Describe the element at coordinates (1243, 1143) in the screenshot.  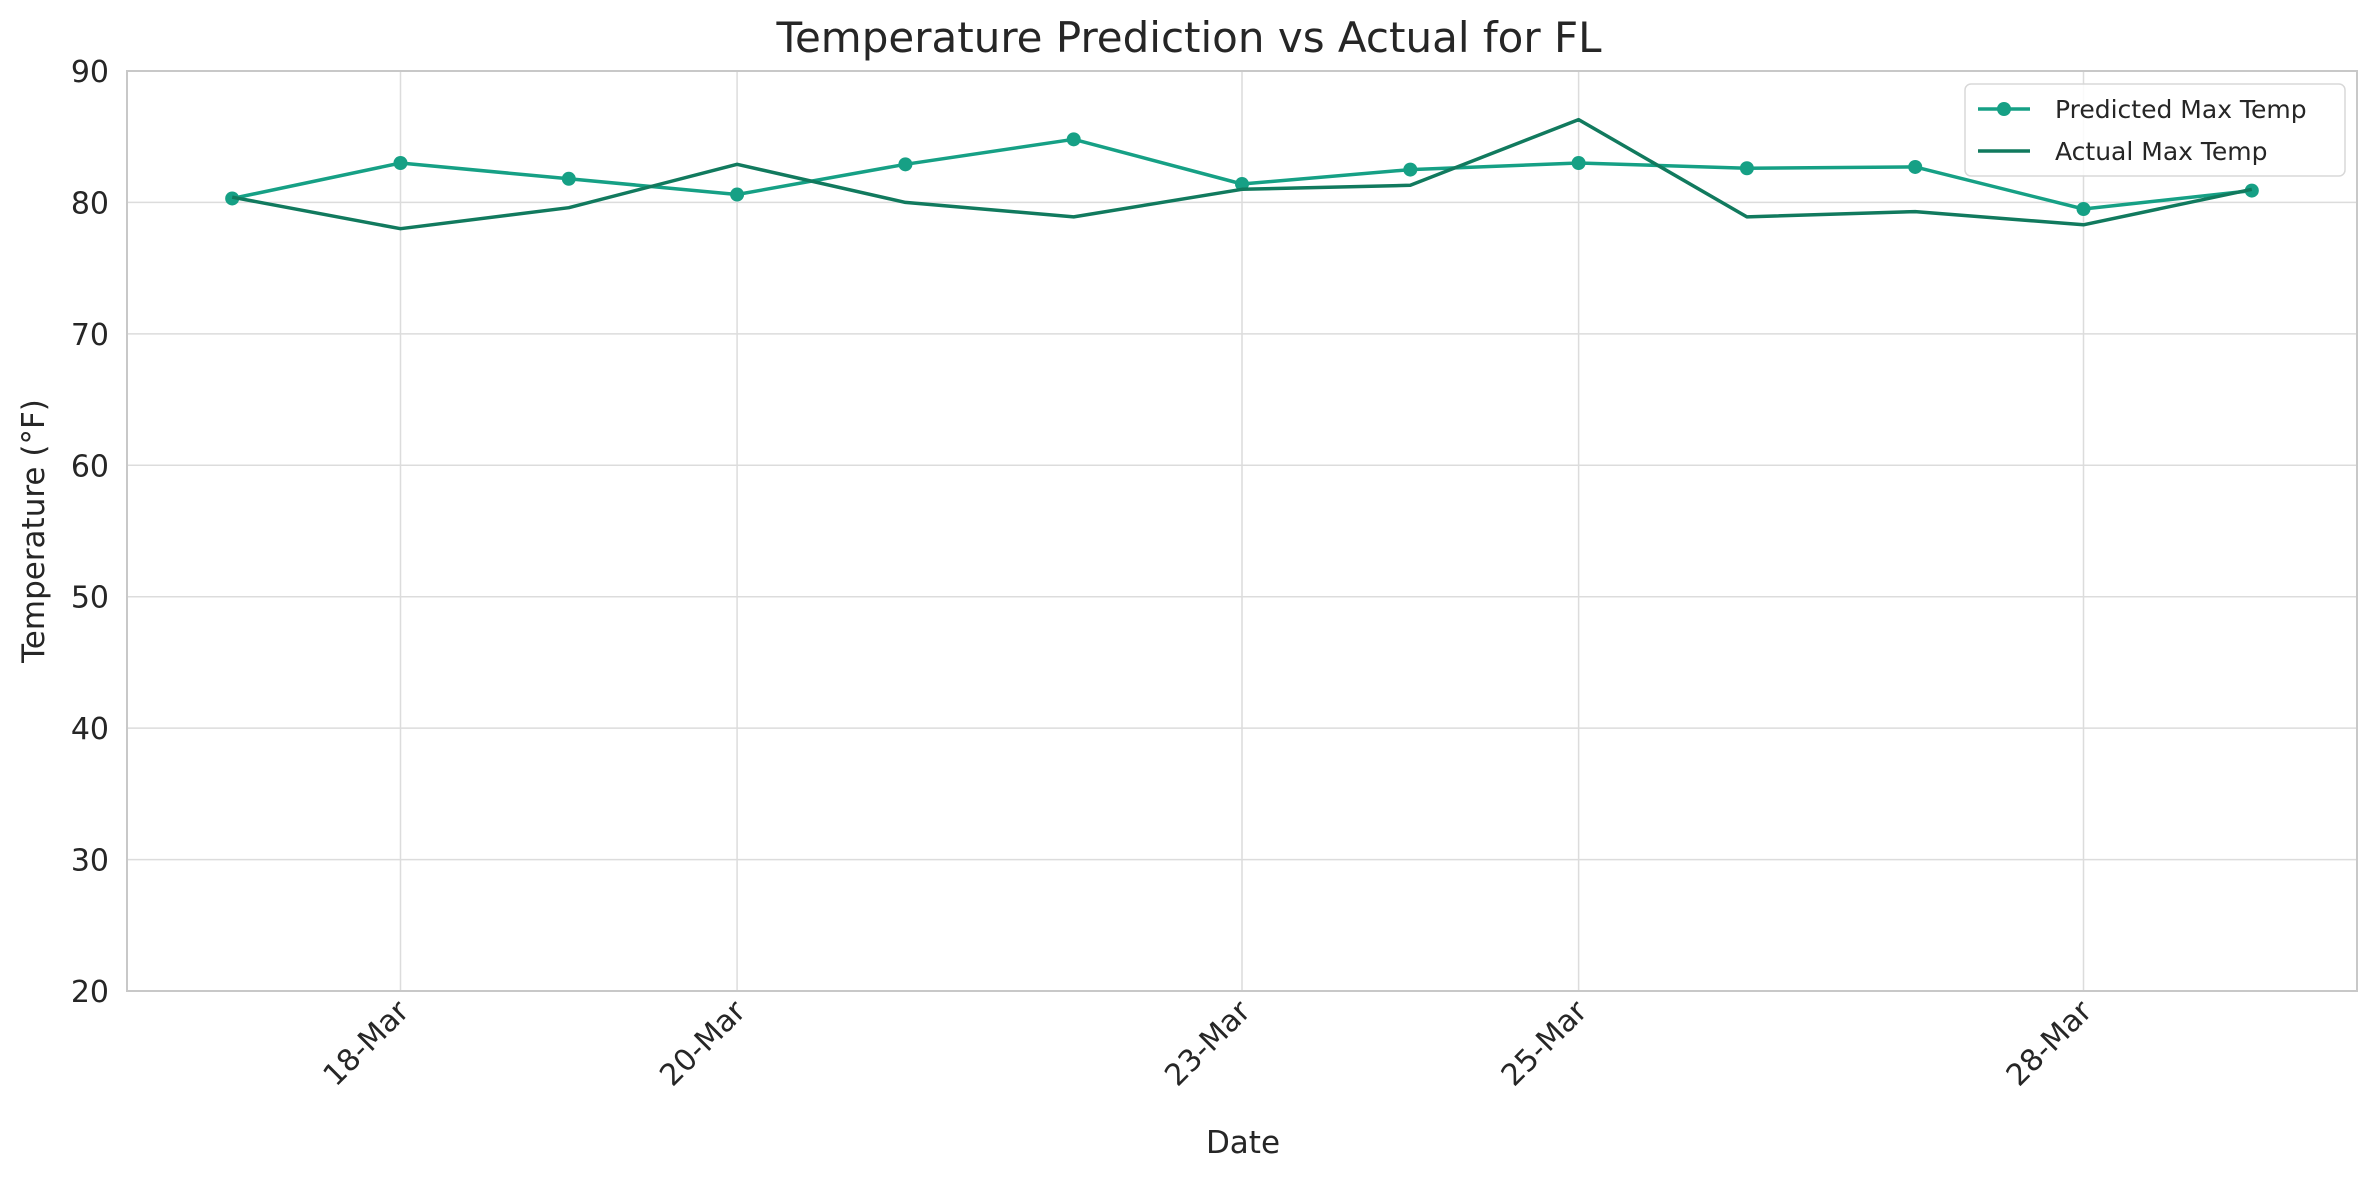
I see `x-axis-label: Date` at that location.